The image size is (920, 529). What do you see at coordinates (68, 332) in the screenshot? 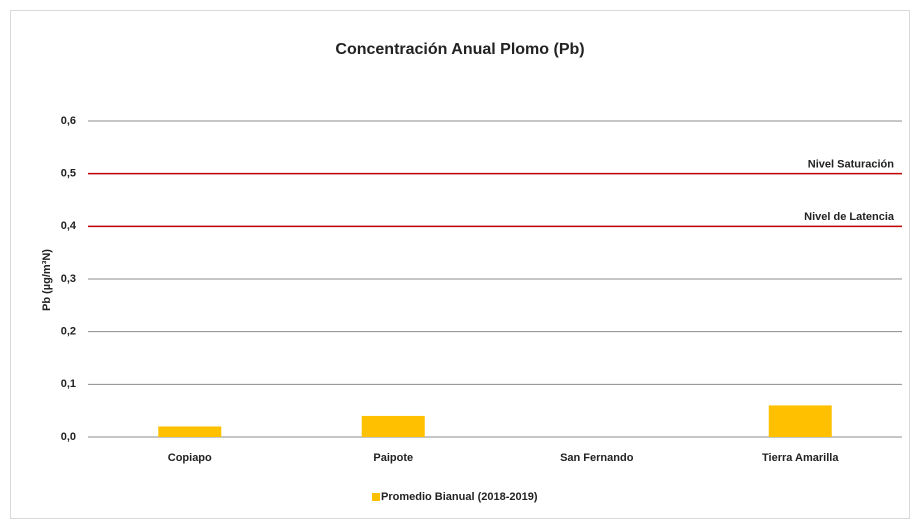
I see `y-tick-label: 0,2` at bounding box center [68, 332].